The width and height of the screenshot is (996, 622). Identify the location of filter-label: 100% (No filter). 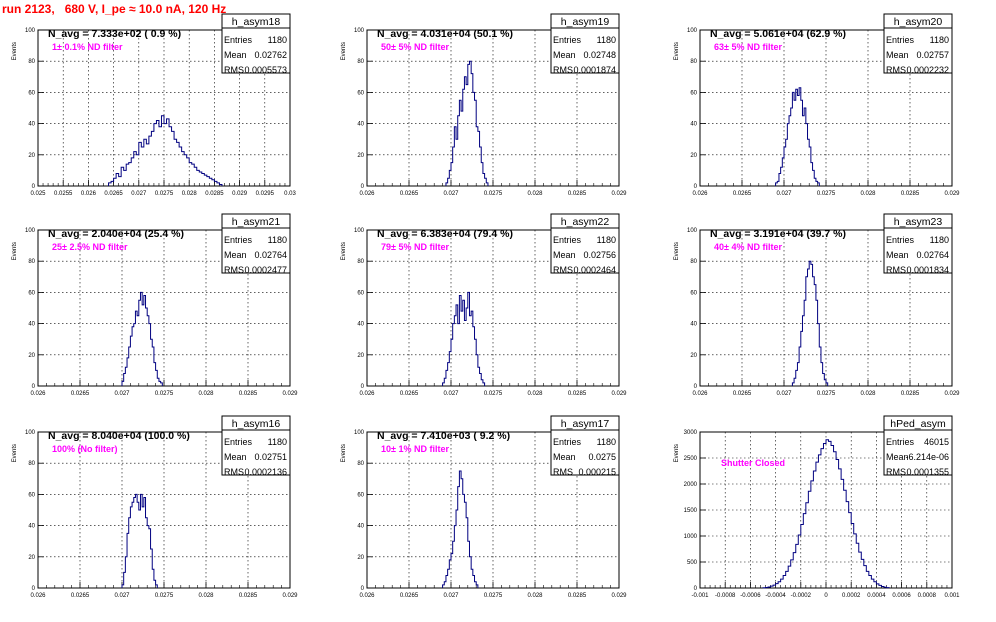
(85, 449).